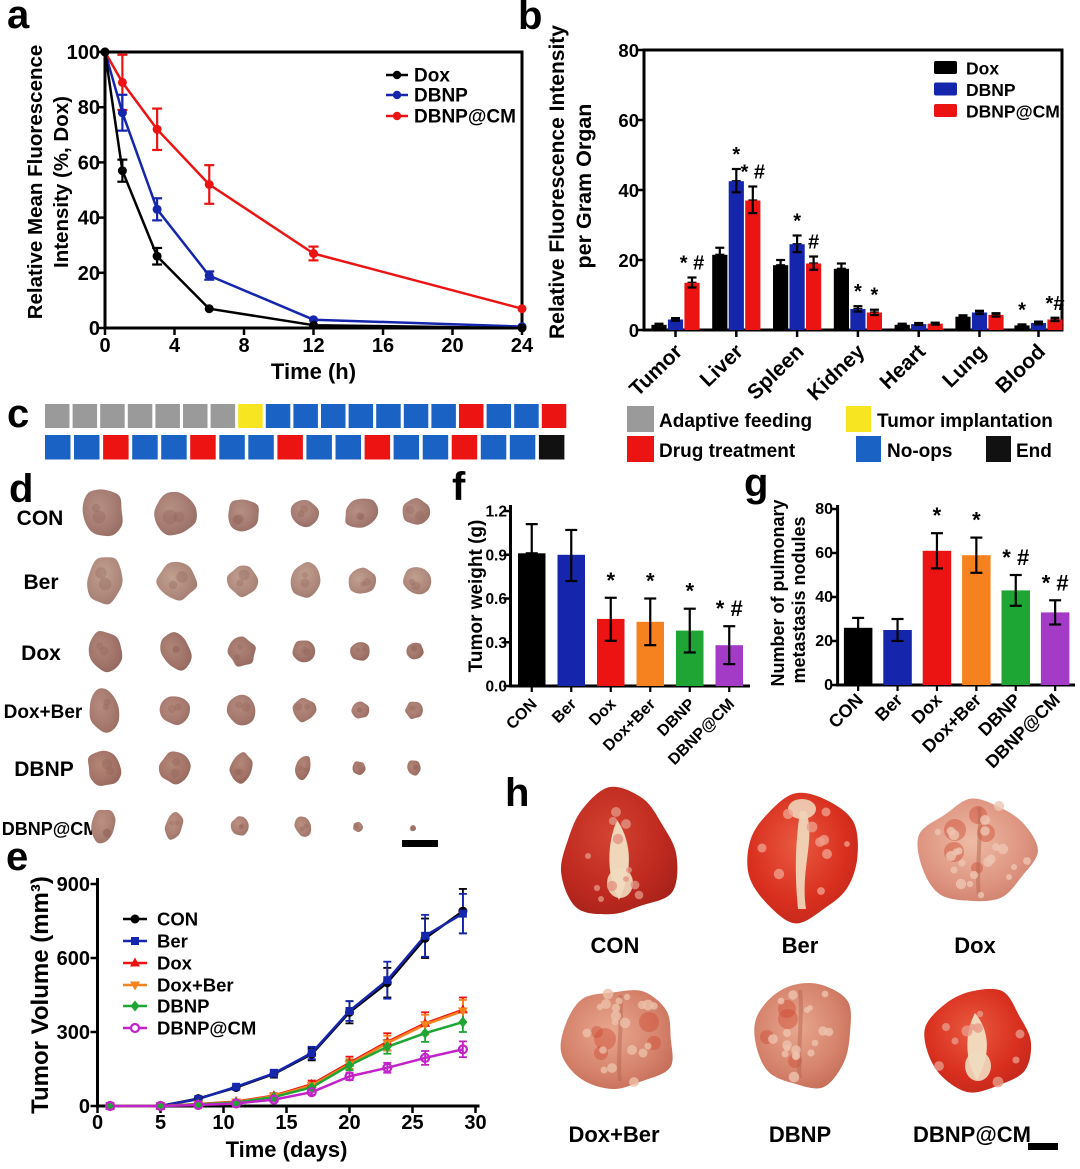 This screenshot has height=1169, width=1080. Describe the element at coordinates (475, 1123) in the screenshot. I see `svg-text: 30` at that location.